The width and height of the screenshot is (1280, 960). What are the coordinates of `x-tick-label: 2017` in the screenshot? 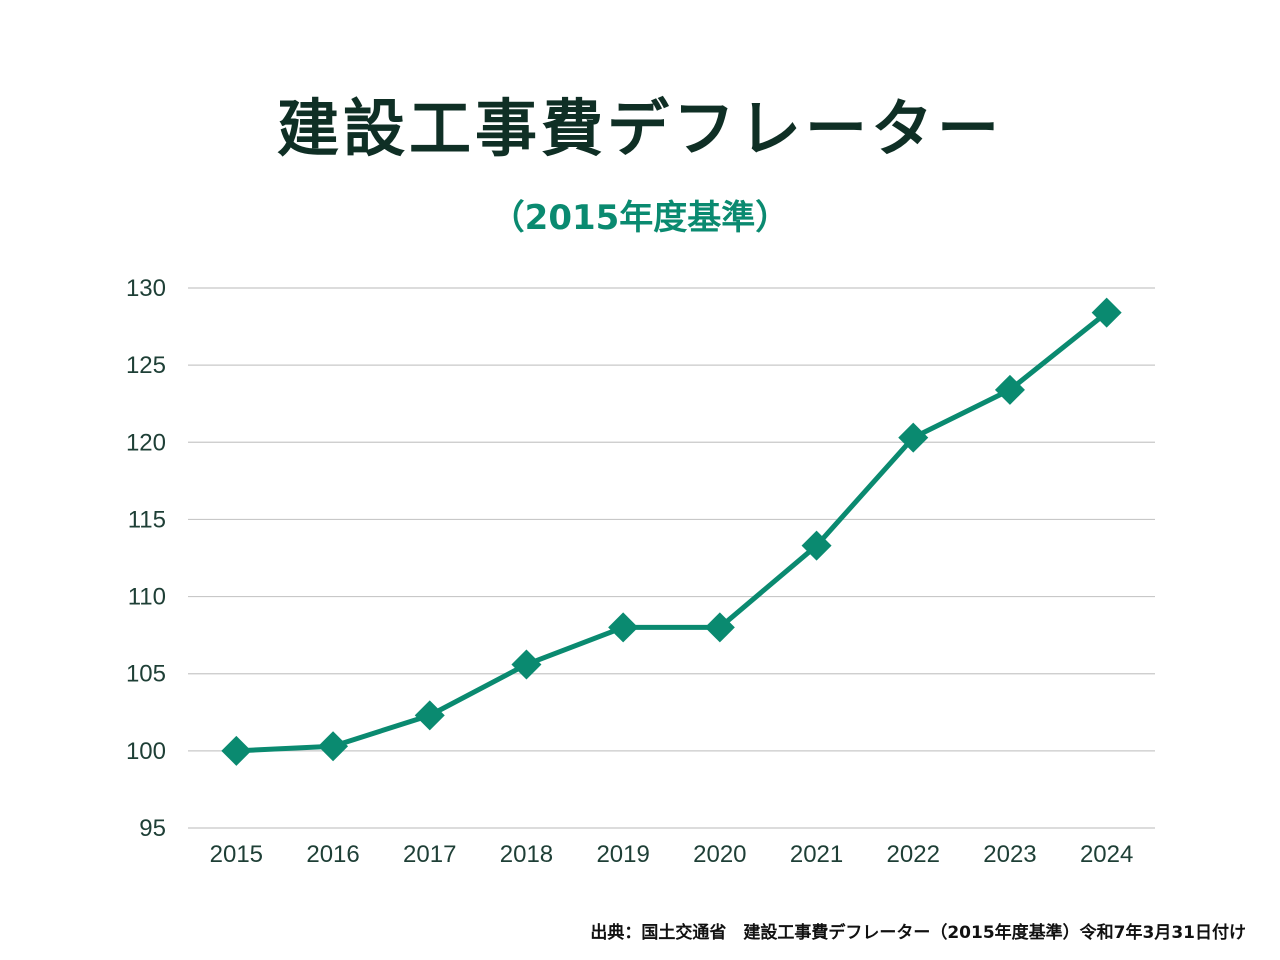 It's located at (429, 854).